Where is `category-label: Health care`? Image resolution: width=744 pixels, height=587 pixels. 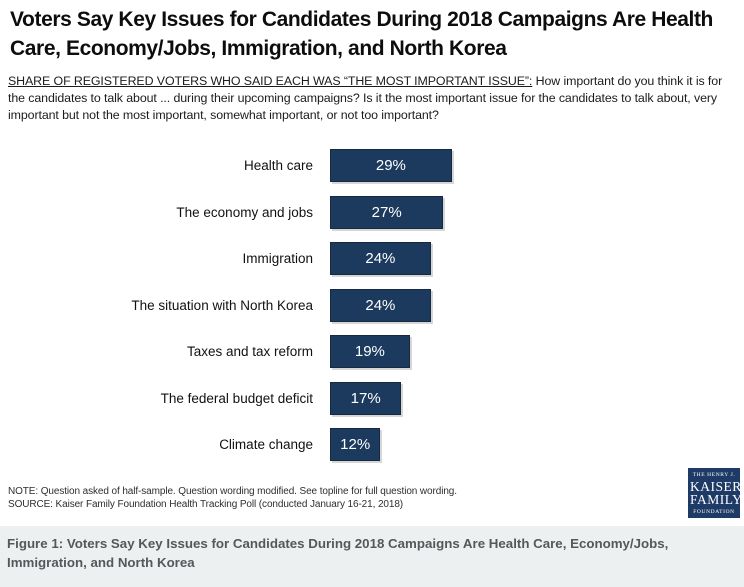
category-label: Health care is located at coordinates (278, 165).